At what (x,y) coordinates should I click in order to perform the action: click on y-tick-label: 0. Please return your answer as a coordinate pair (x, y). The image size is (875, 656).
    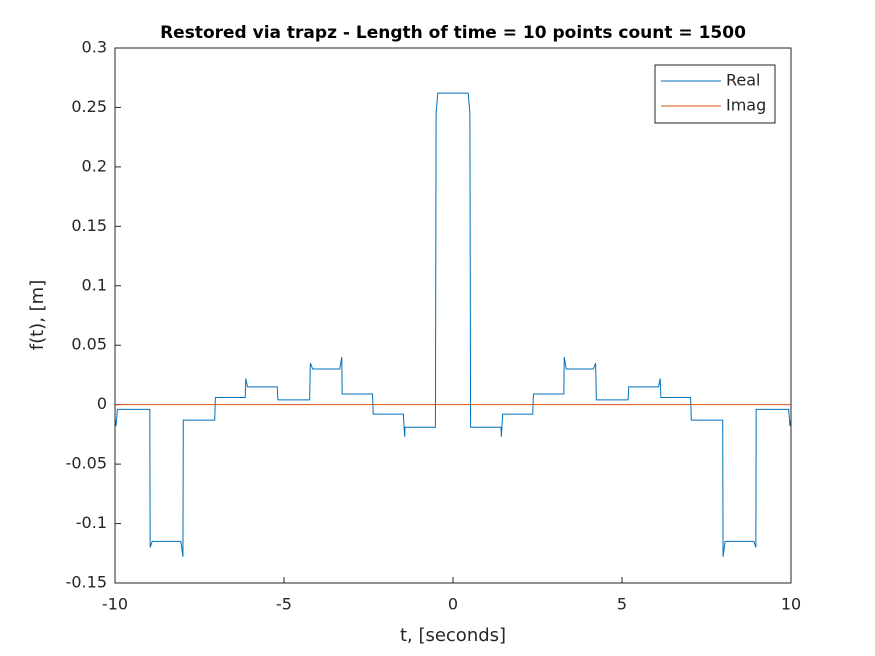
    Looking at the image, I should click on (102, 403).